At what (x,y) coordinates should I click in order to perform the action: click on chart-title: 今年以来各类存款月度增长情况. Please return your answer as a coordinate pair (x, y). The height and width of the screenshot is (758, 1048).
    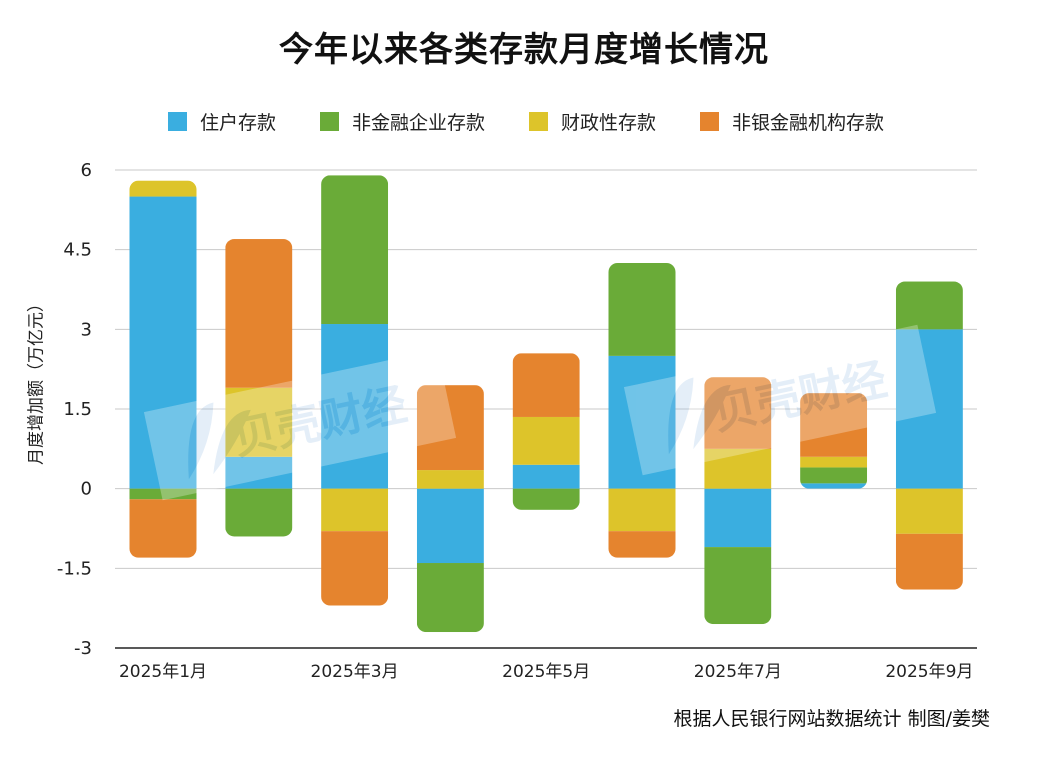
    Looking at the image, I should click on (524, 50).